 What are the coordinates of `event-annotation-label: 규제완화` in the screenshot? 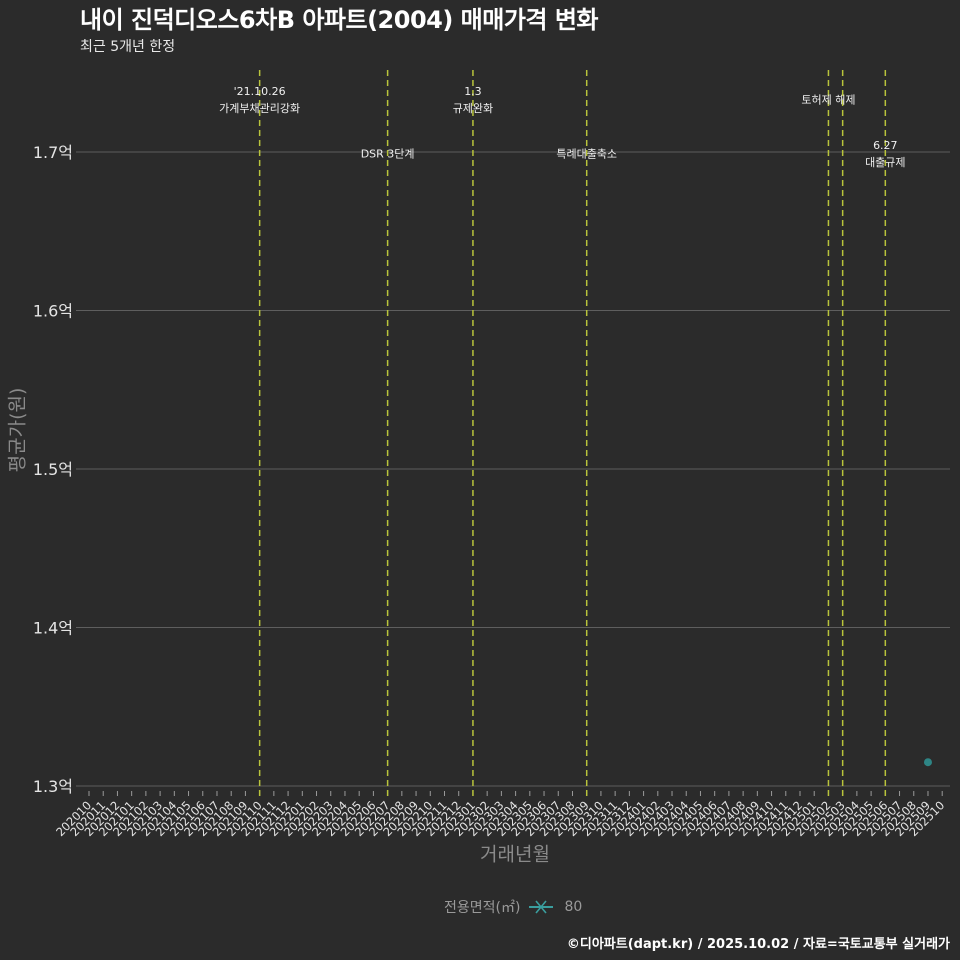 It's located at (473, 108).